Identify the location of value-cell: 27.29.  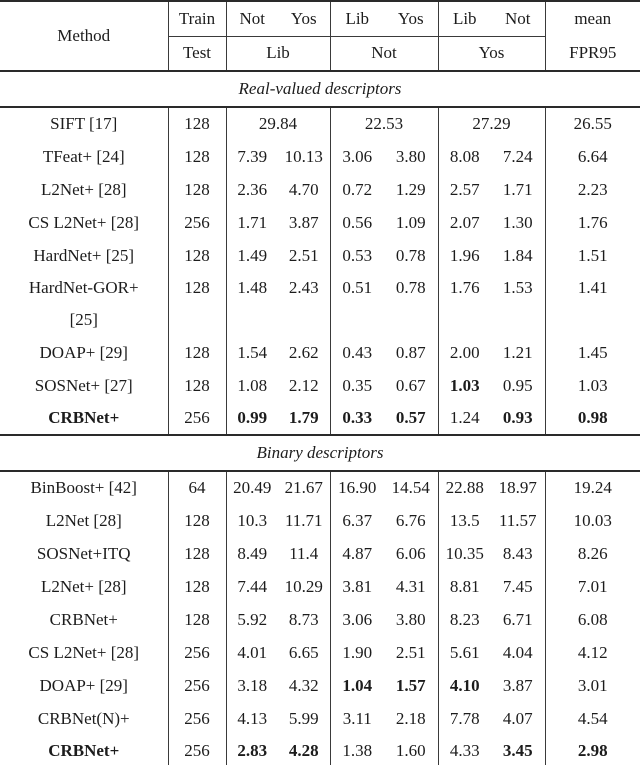
(492, 123).